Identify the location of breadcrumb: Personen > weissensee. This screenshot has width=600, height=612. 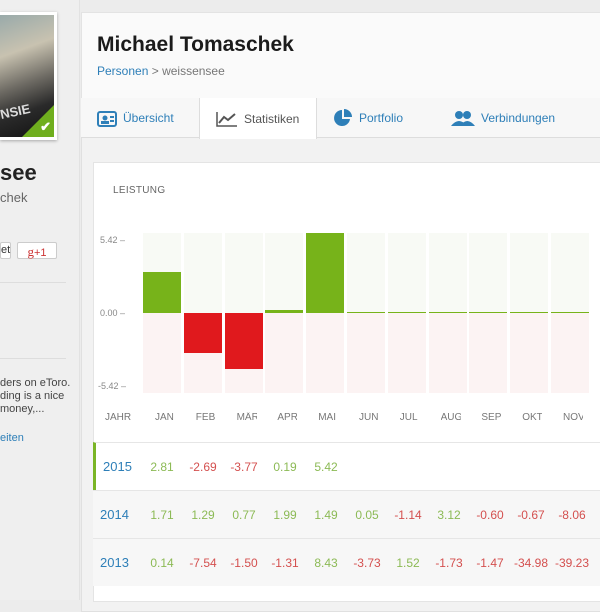
(161, 71).